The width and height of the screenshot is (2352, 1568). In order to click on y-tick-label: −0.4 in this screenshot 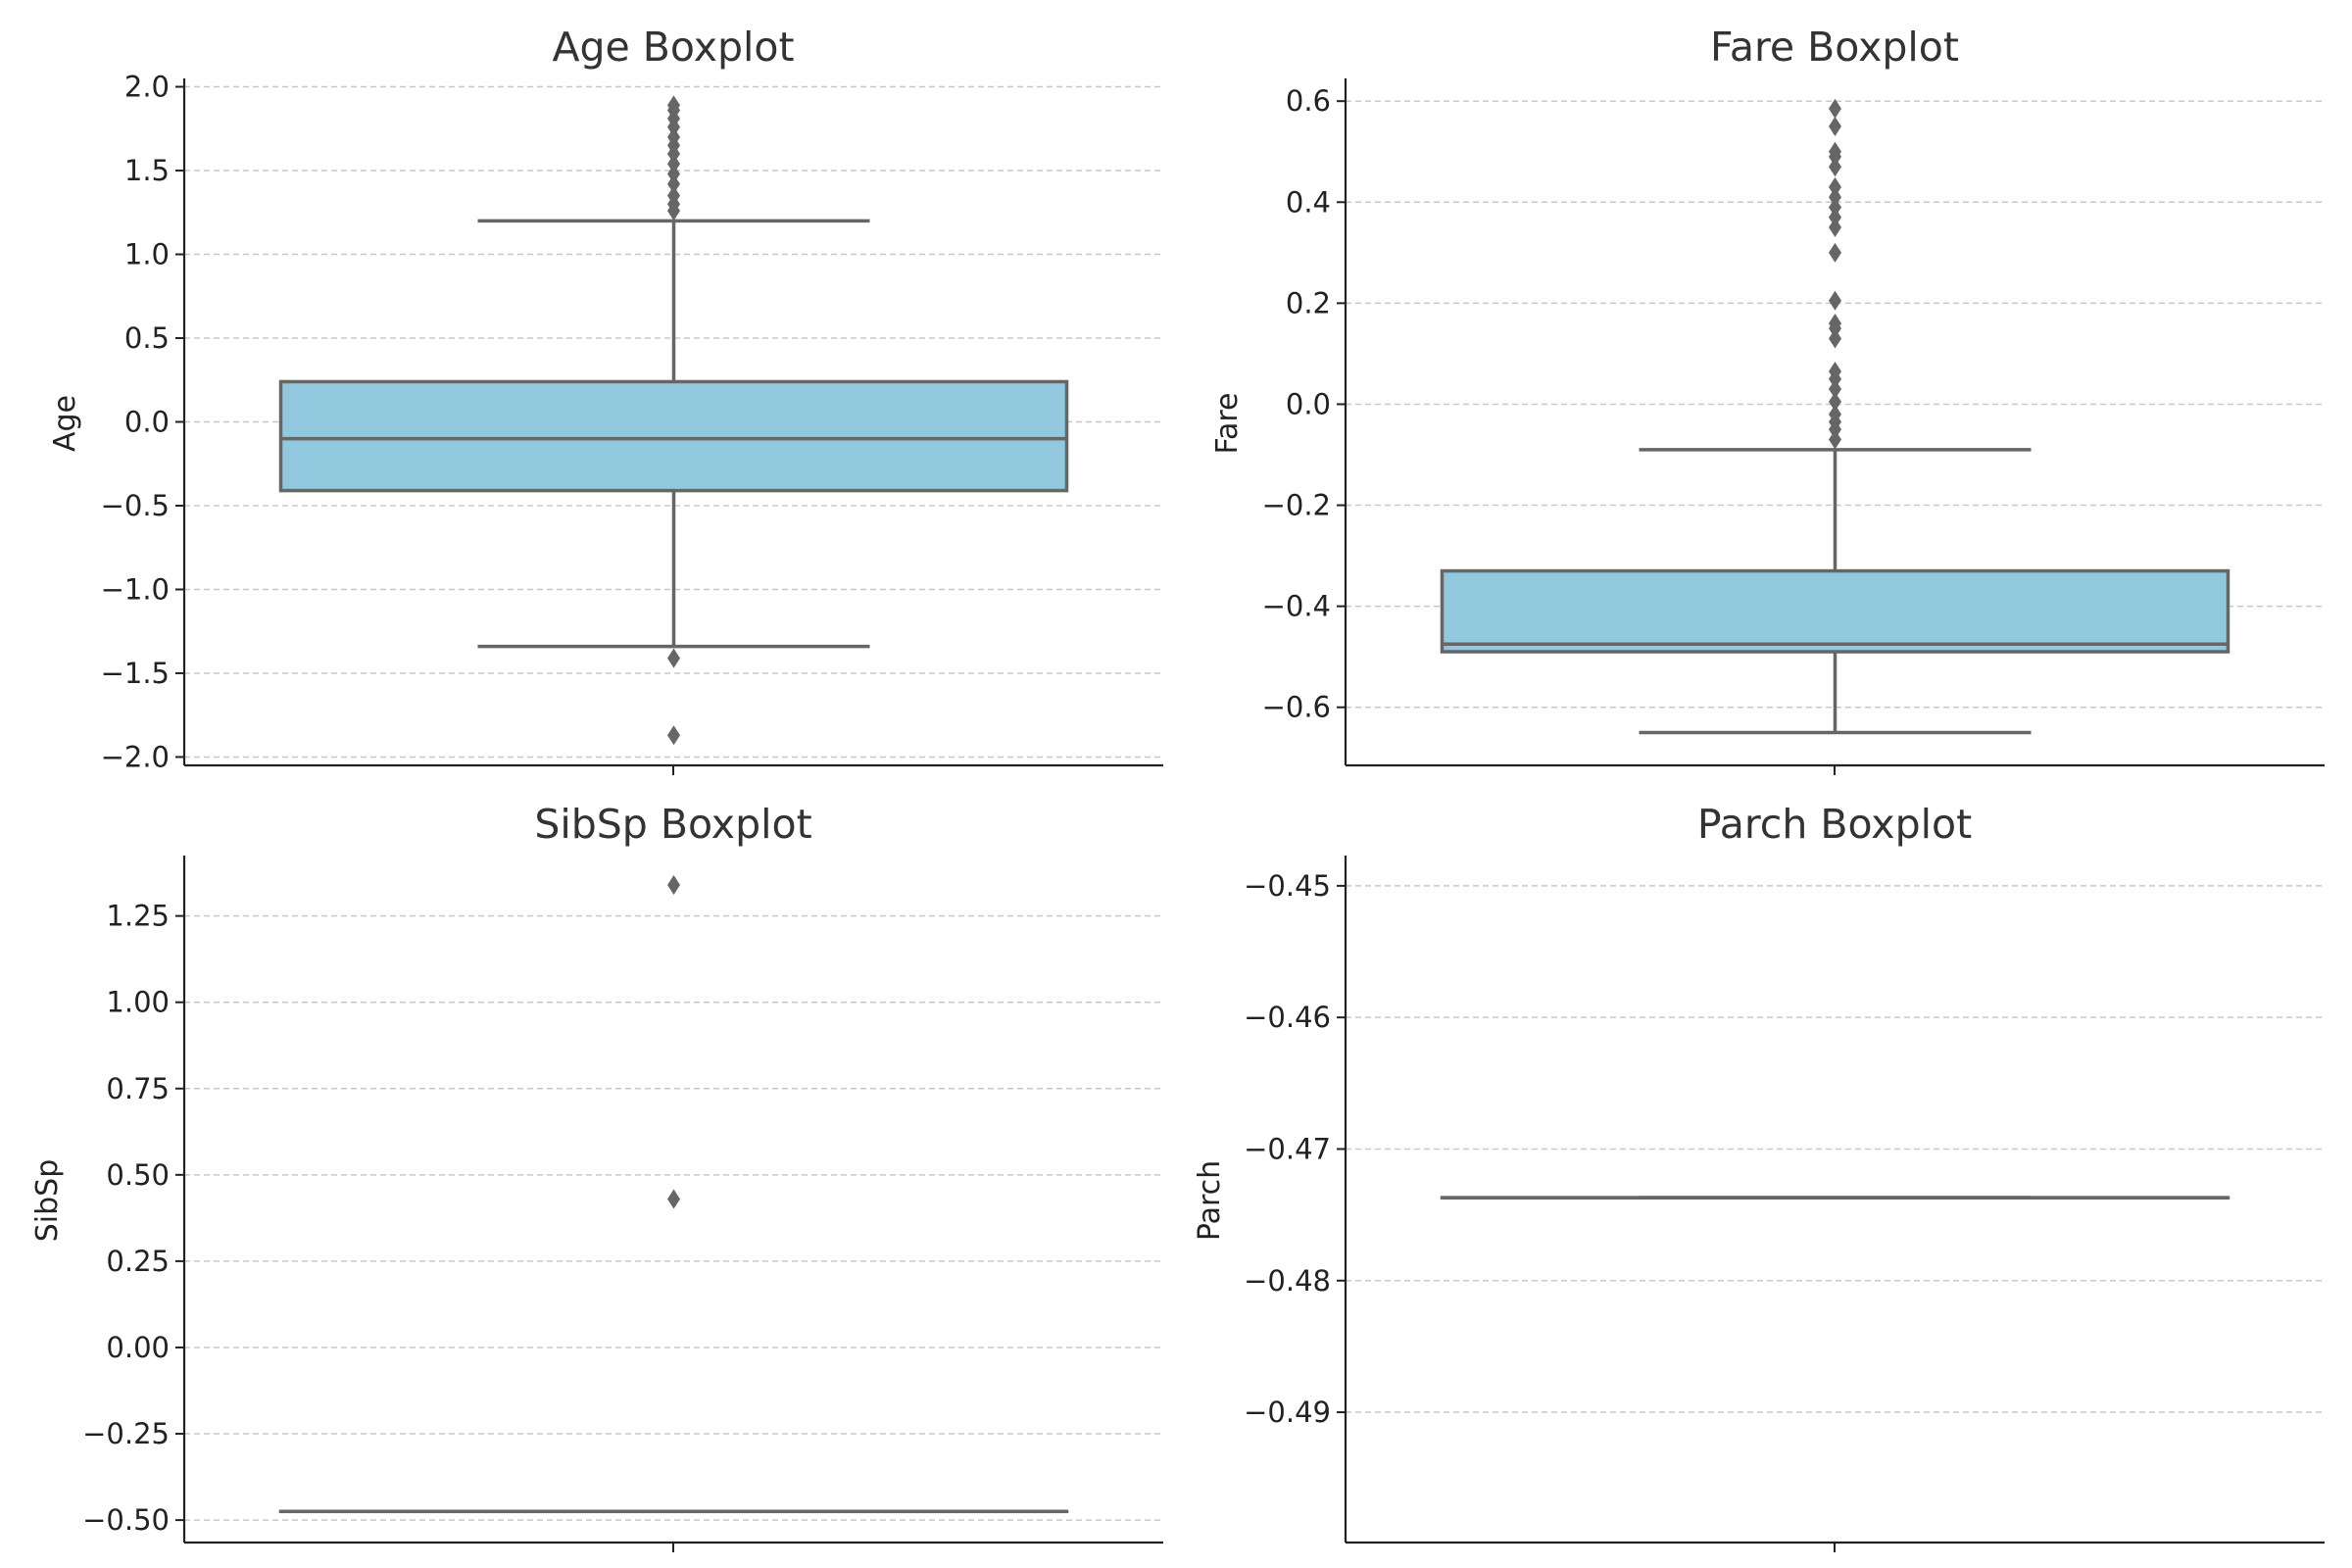, I will do `click(1296, 606)`.